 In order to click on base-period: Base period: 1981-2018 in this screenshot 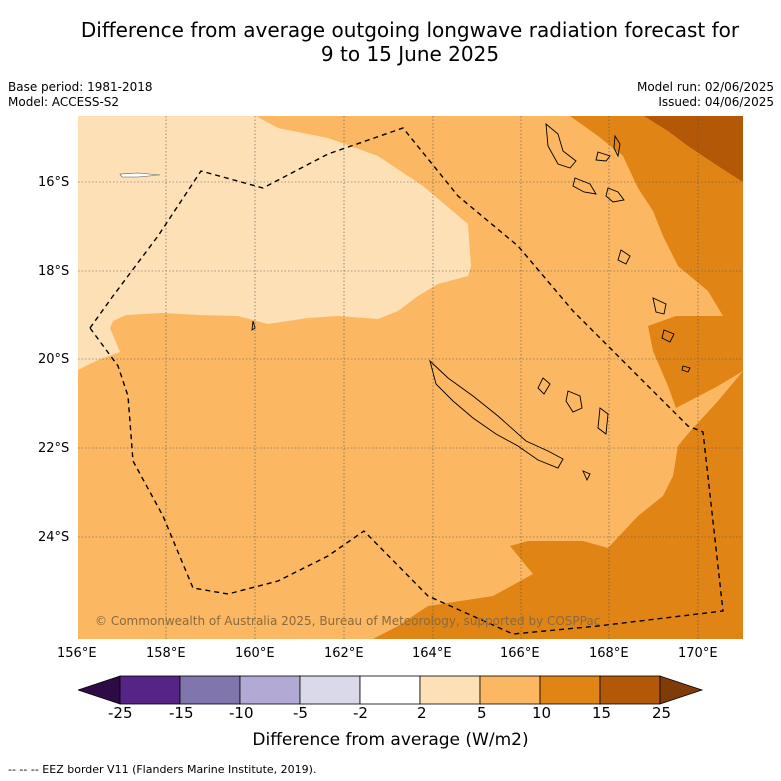, I will do `click(80, 87)`.